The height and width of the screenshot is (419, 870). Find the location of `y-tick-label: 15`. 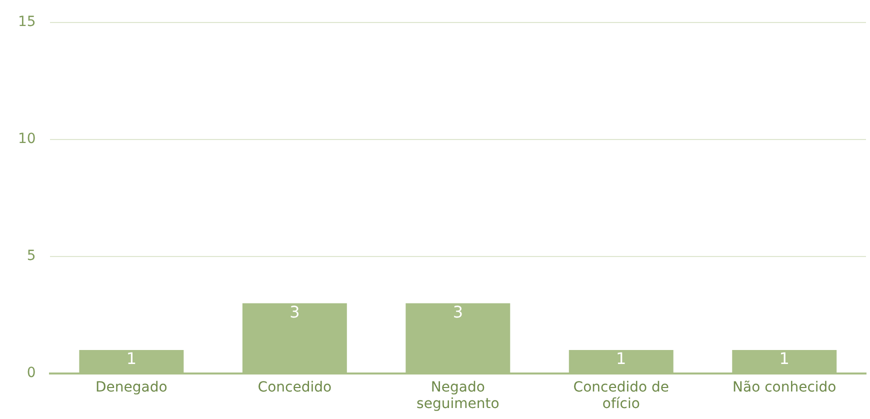

y-tick-label: 15 is located at coordinates (27, 22).